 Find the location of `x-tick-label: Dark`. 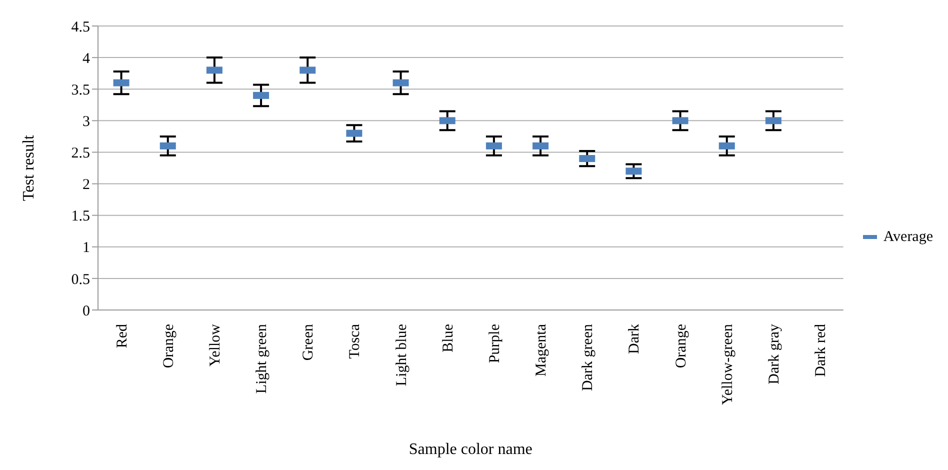

x-tick-label: Dark is located at coordinates (634, 339).